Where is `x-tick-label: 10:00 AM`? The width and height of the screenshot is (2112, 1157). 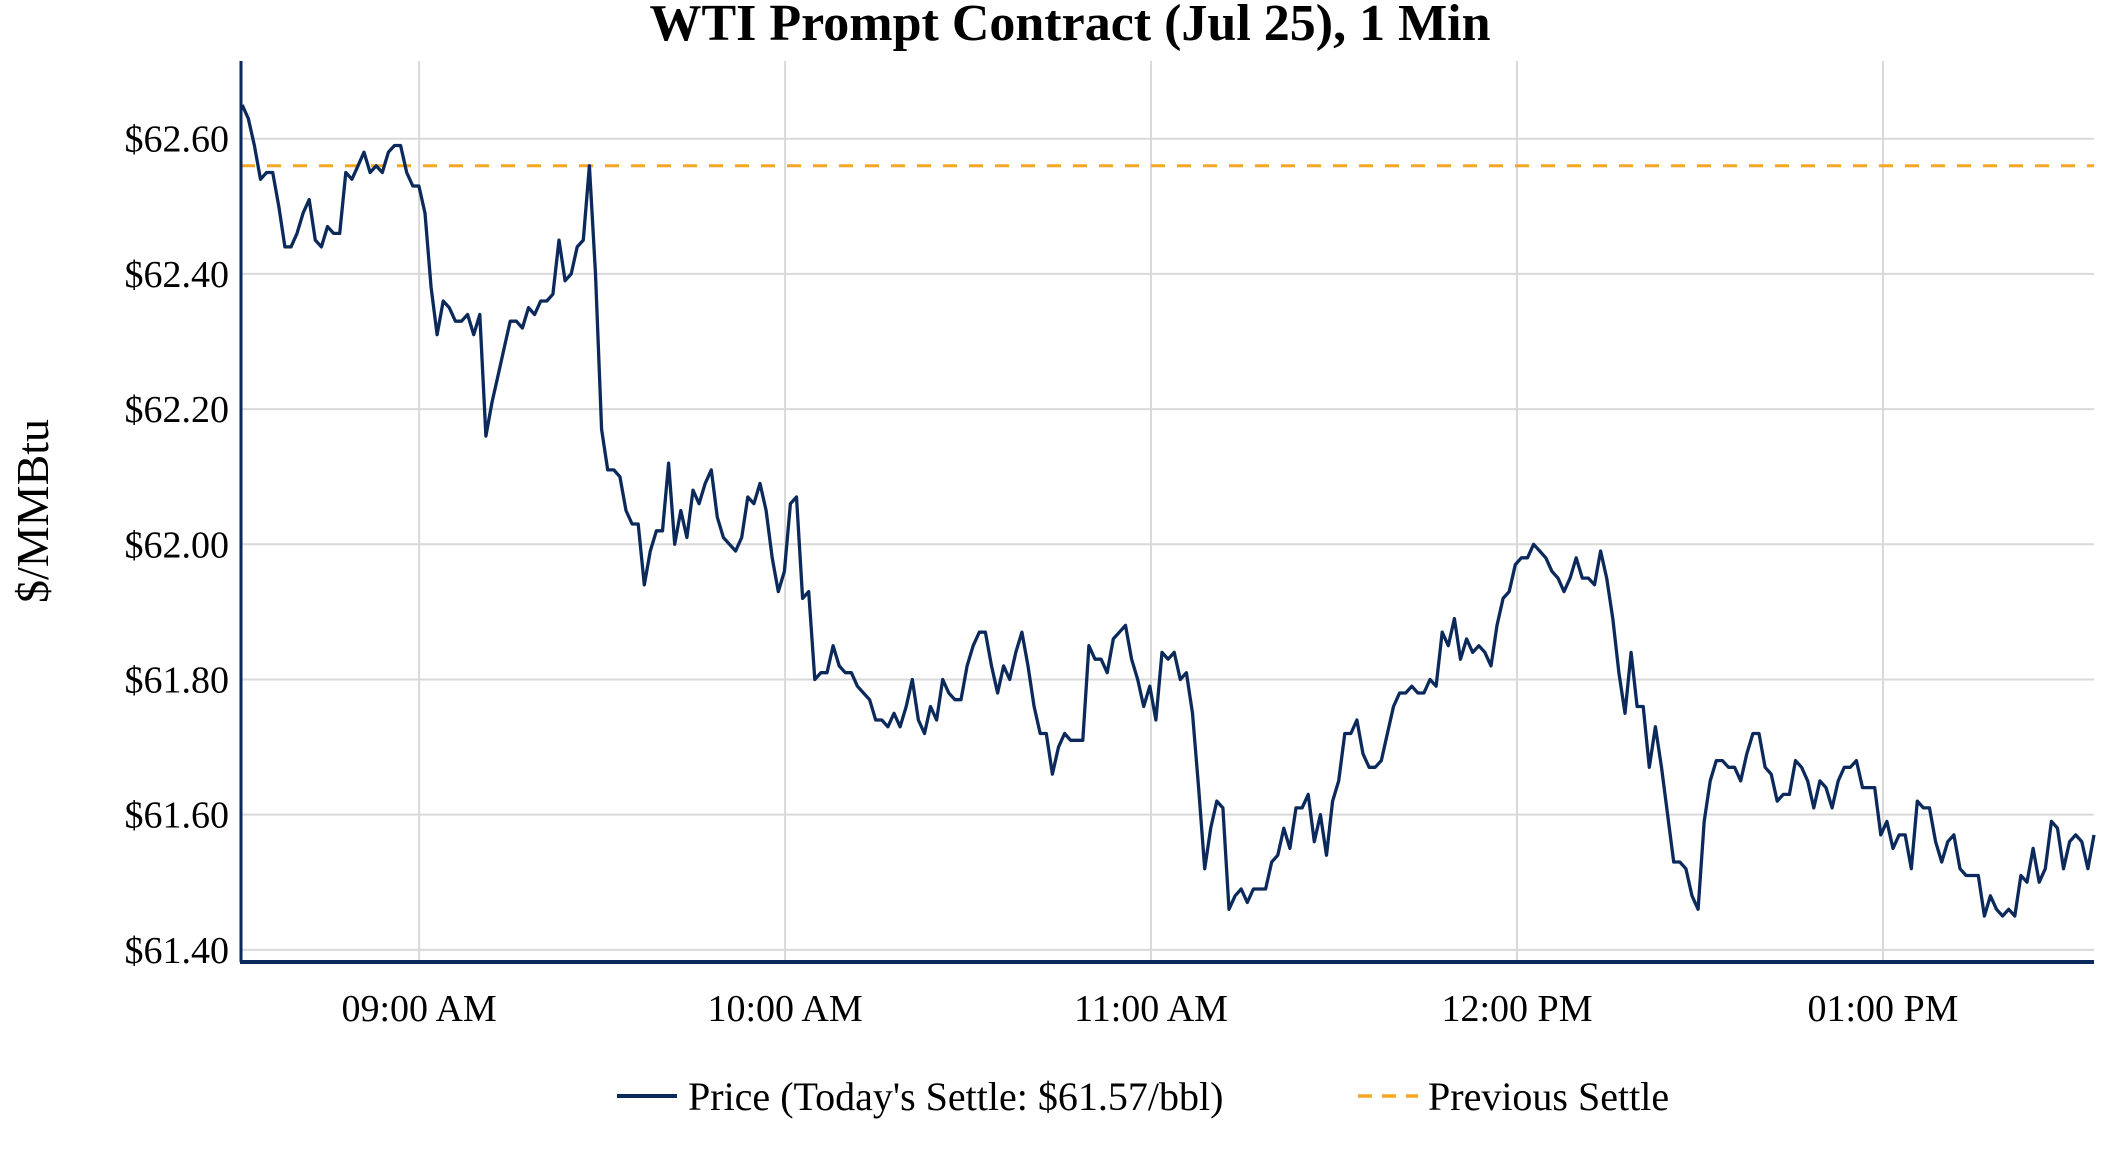 x-tick-label: 10:00 AM is located at coordinates (784, 1009).